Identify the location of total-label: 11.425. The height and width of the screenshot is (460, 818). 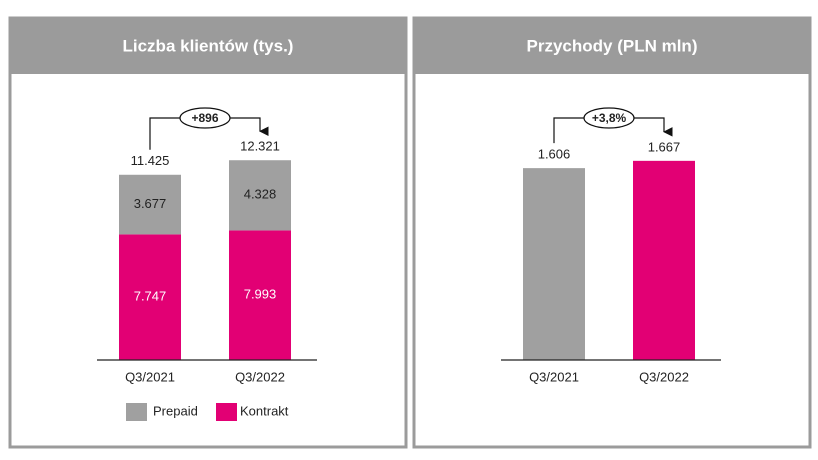
(150, 160).